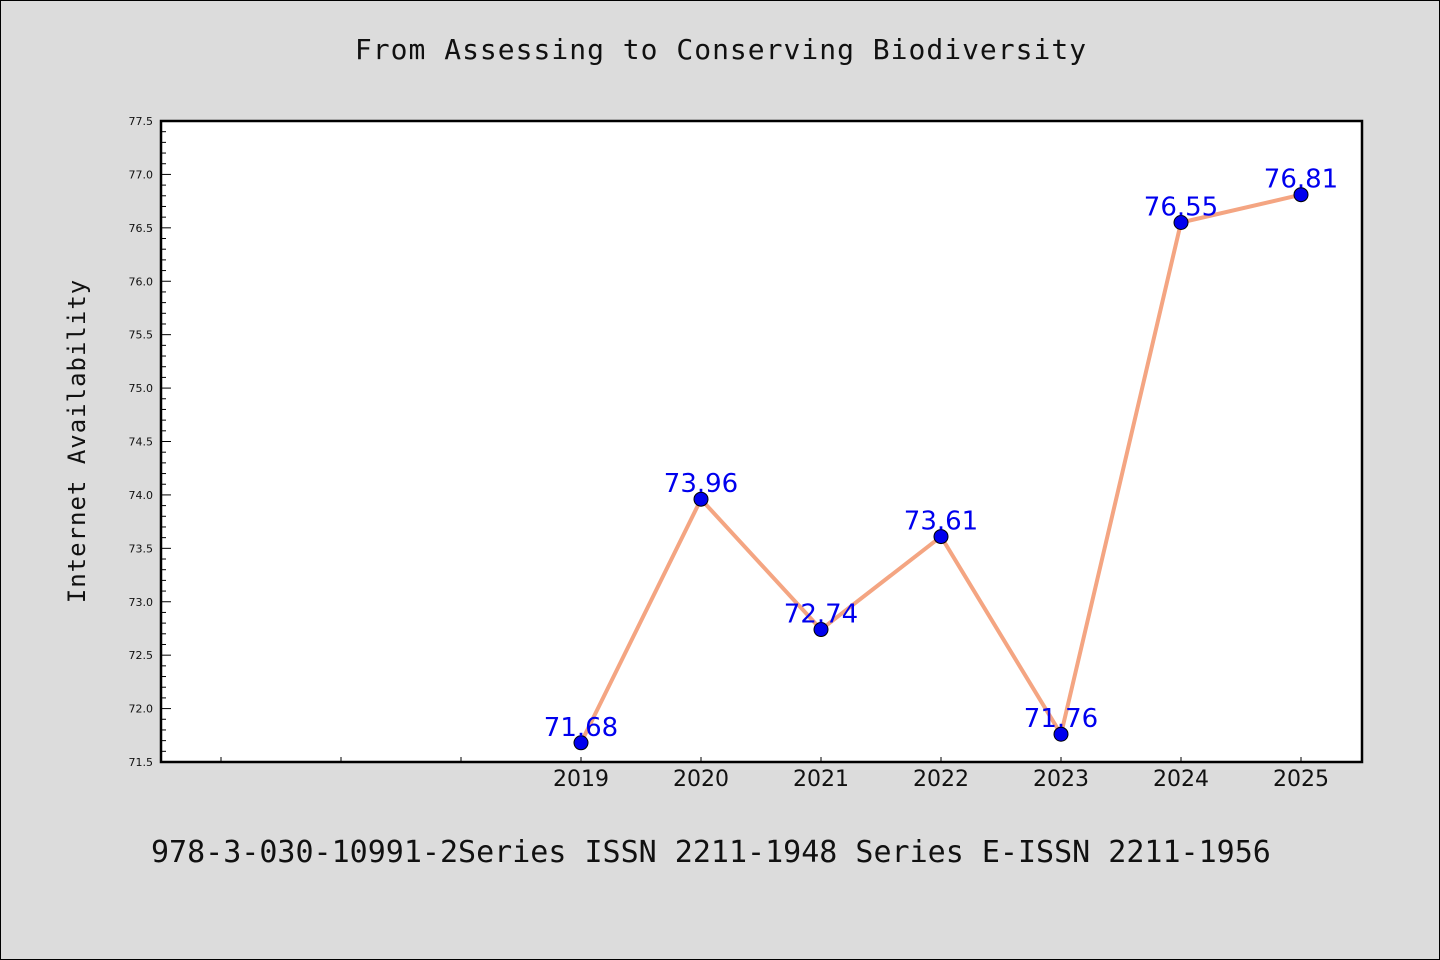 This screenshot has height=960, width=1440. What do you see at coordinates (141, 335) in the screenshot?
I see `y-tick-label: 75.5` at bounding box center [141, 335].